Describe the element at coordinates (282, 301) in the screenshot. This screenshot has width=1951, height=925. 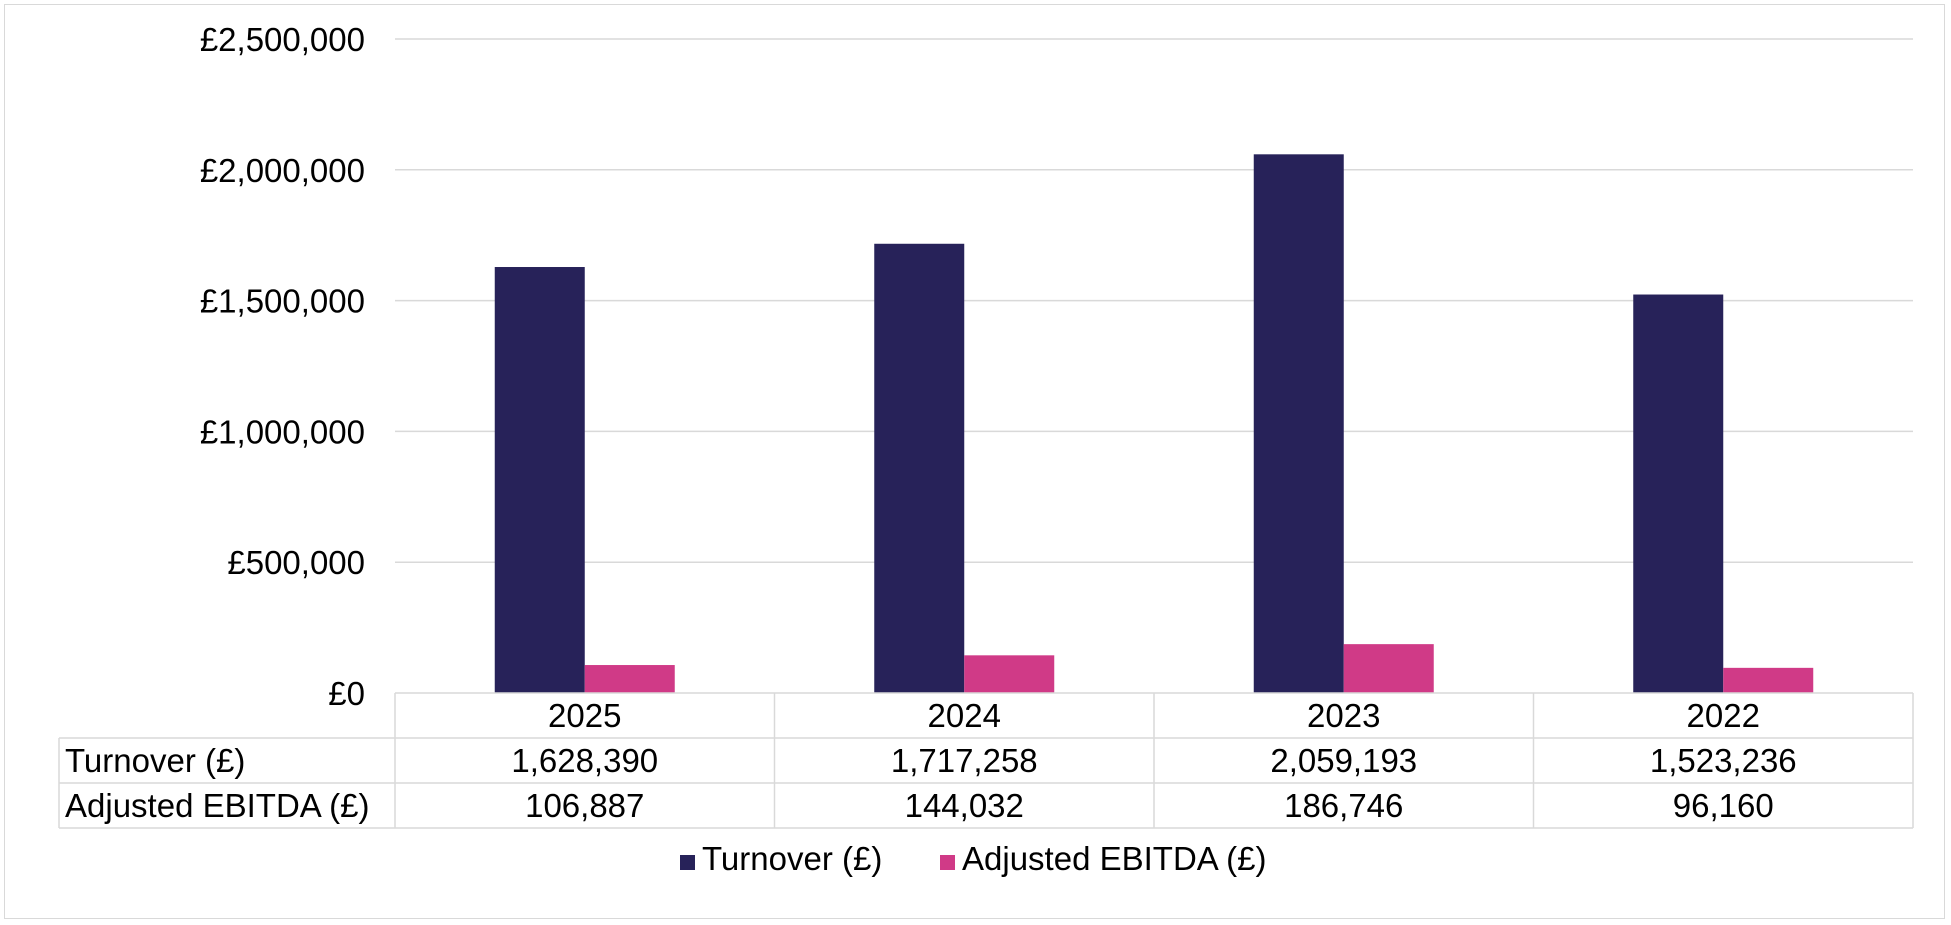
I see `y-tick-label: £1,500,000` at that location.